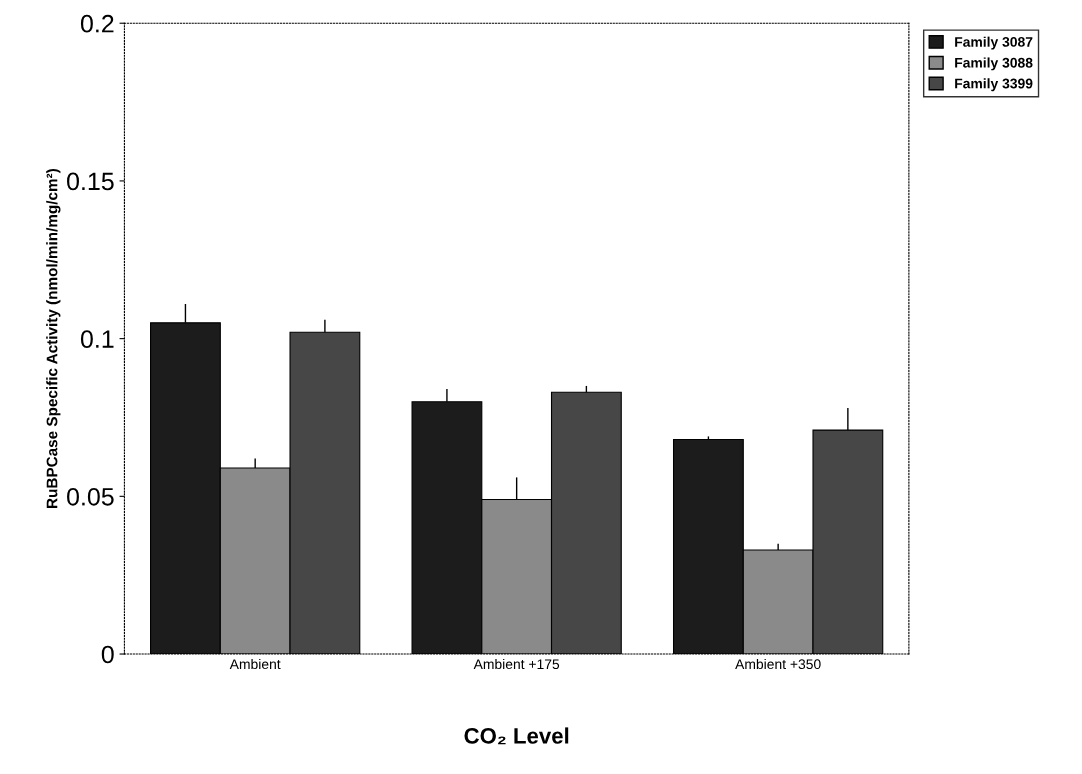 This screenshot has width=1082, height=774. I want to click on y-tick-label: 0.2, so click(97, 23).